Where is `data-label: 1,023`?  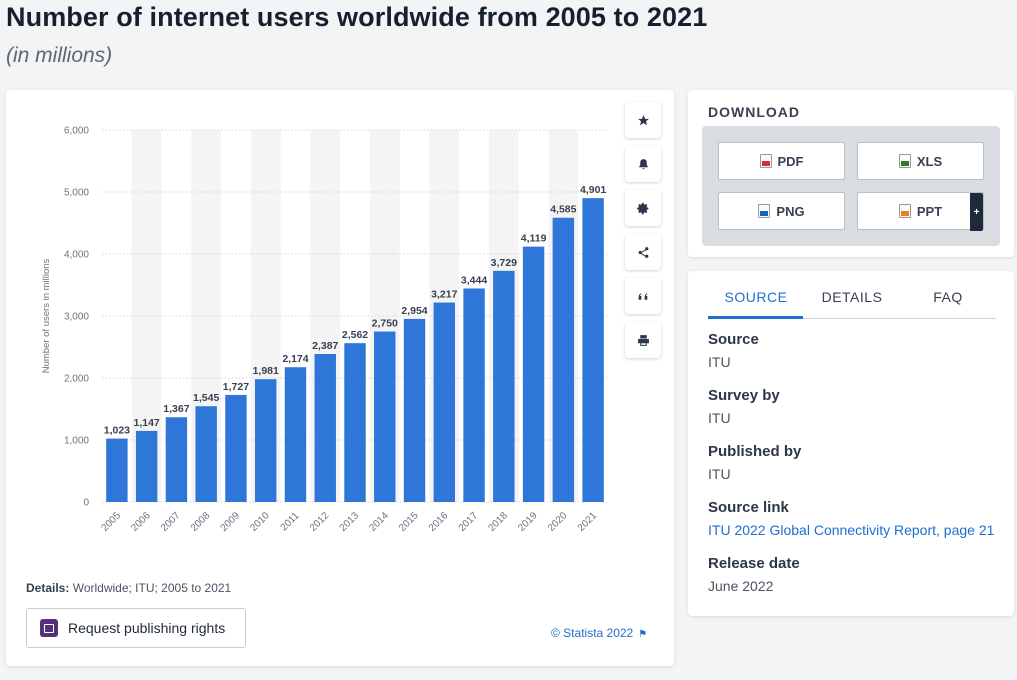
data-label: 1,023 is located at coordinates (117, 431).